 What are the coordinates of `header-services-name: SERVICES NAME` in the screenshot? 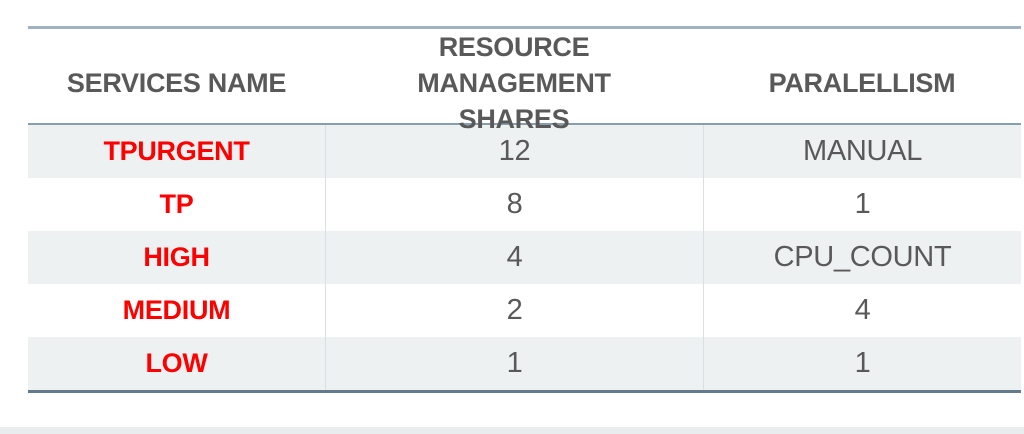 It's located at (176, 83).